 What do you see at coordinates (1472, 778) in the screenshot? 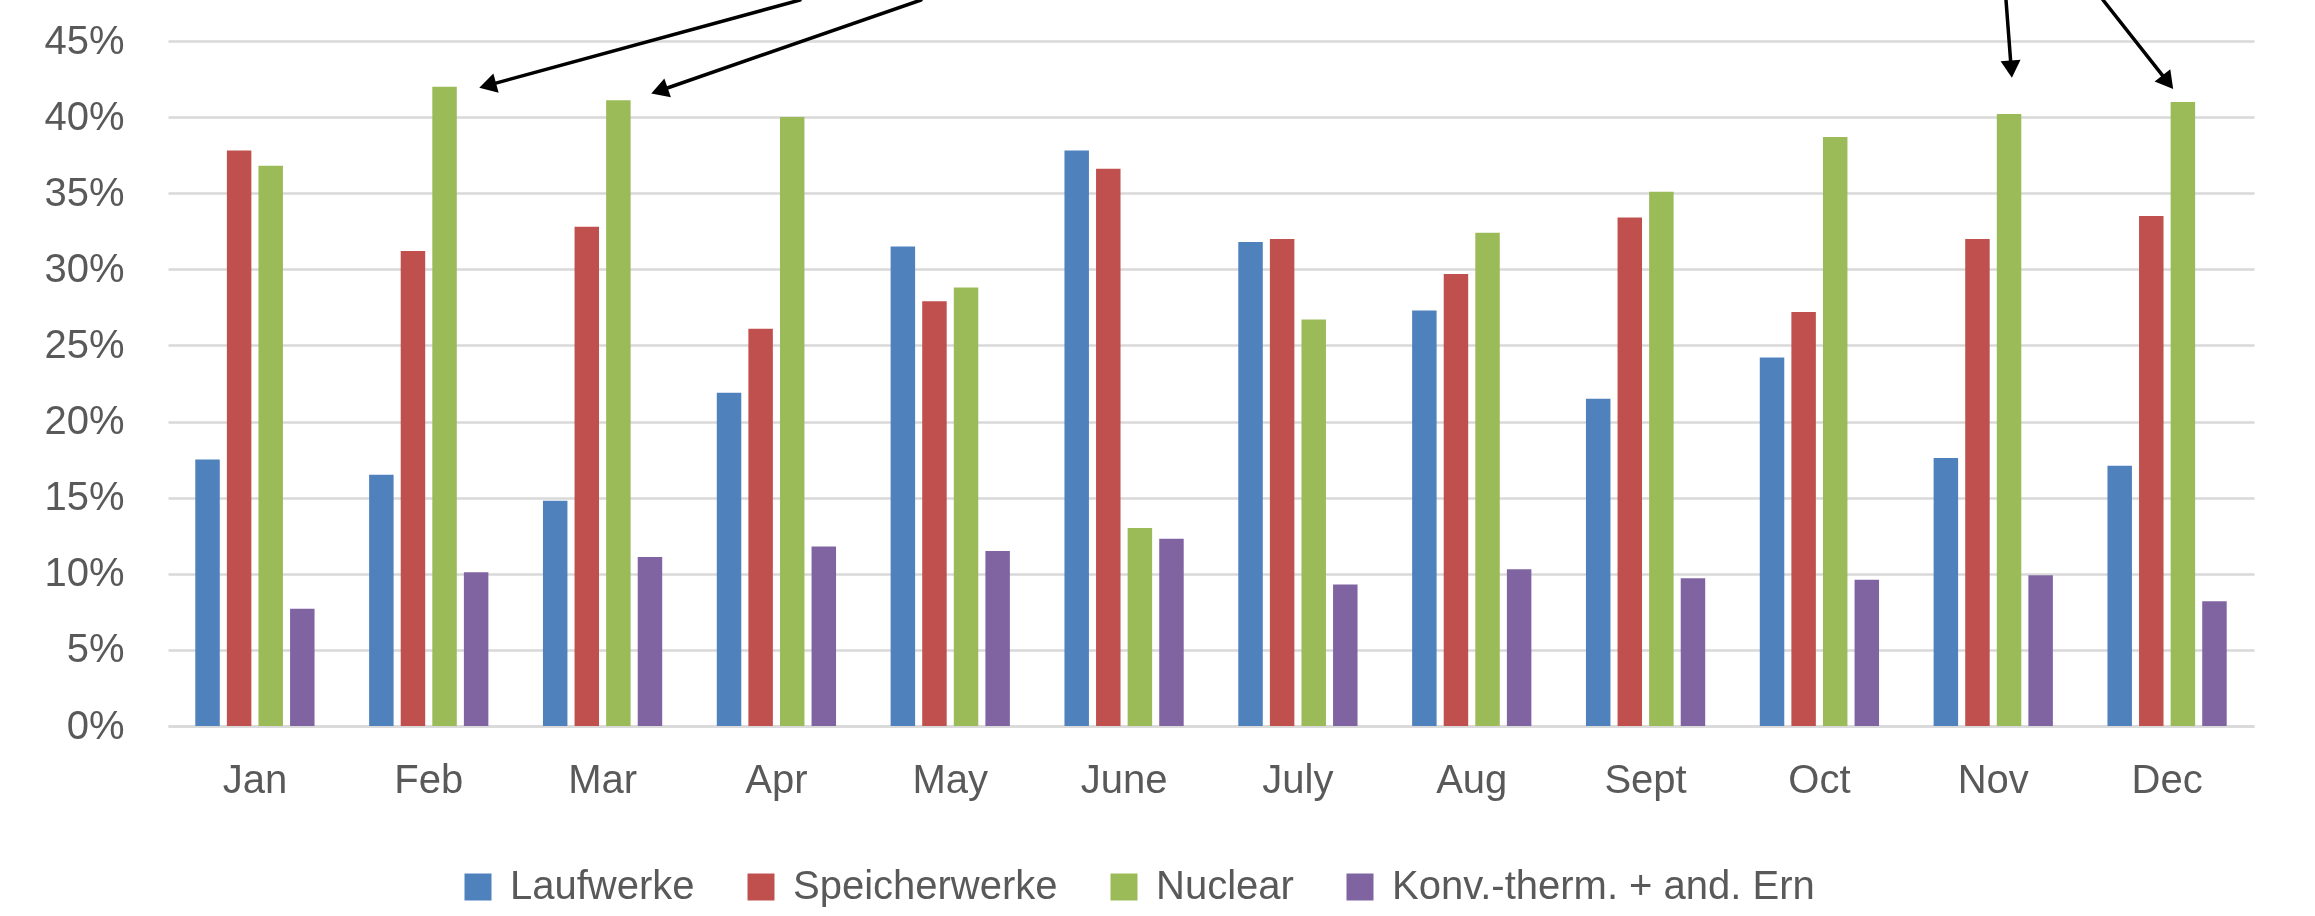
I see `x-tick-label: Aug` at bounding box center [1472, 778].